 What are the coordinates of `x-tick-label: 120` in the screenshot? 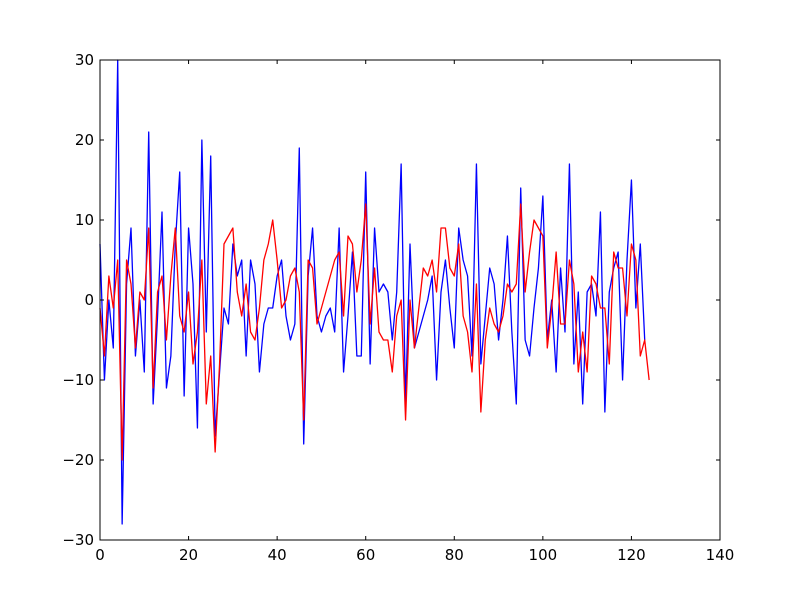 It's located at (631, 555).